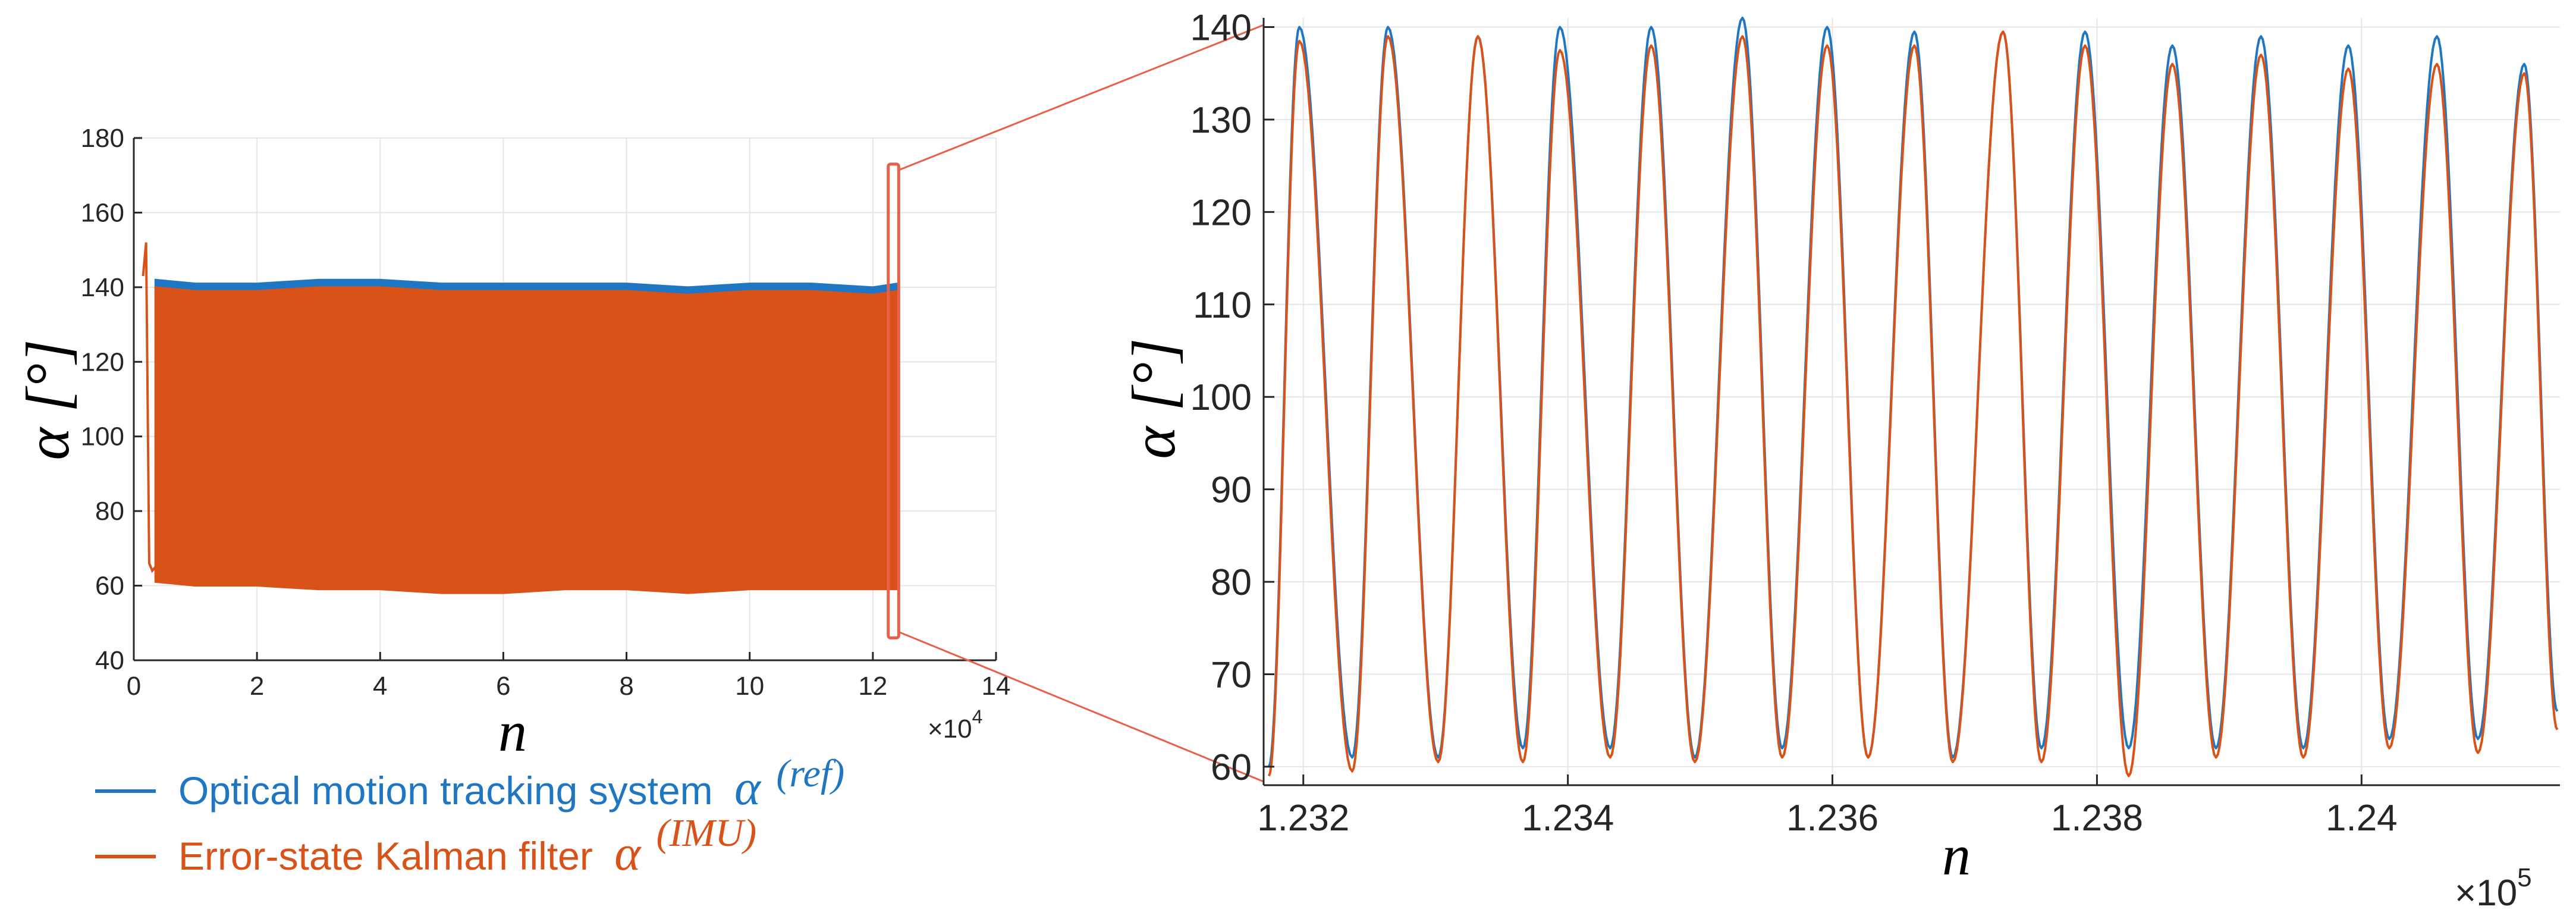 The image size is (2576, 922). Describe the element at coordinates (1231, 767) in the screenshot. I see `zoom-ytick-label-0: 60` at that location.